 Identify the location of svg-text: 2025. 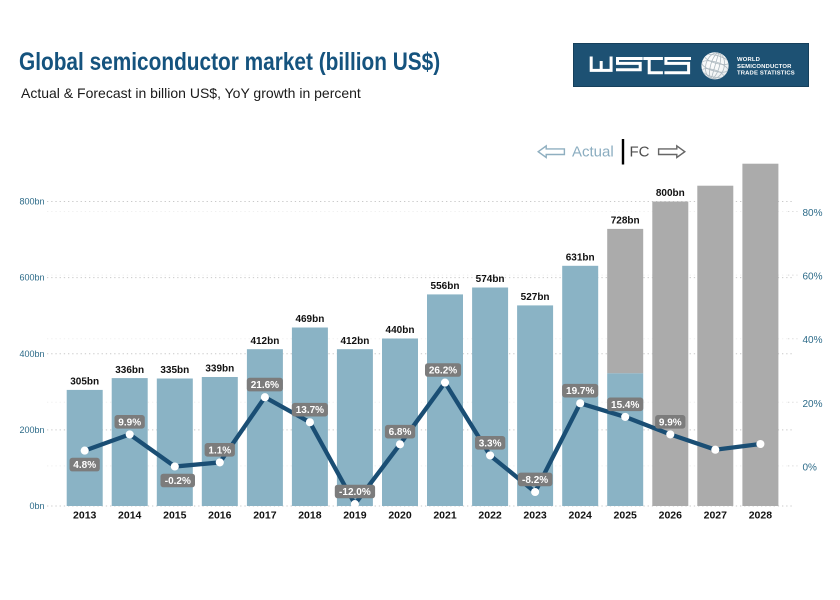
(626, 516).